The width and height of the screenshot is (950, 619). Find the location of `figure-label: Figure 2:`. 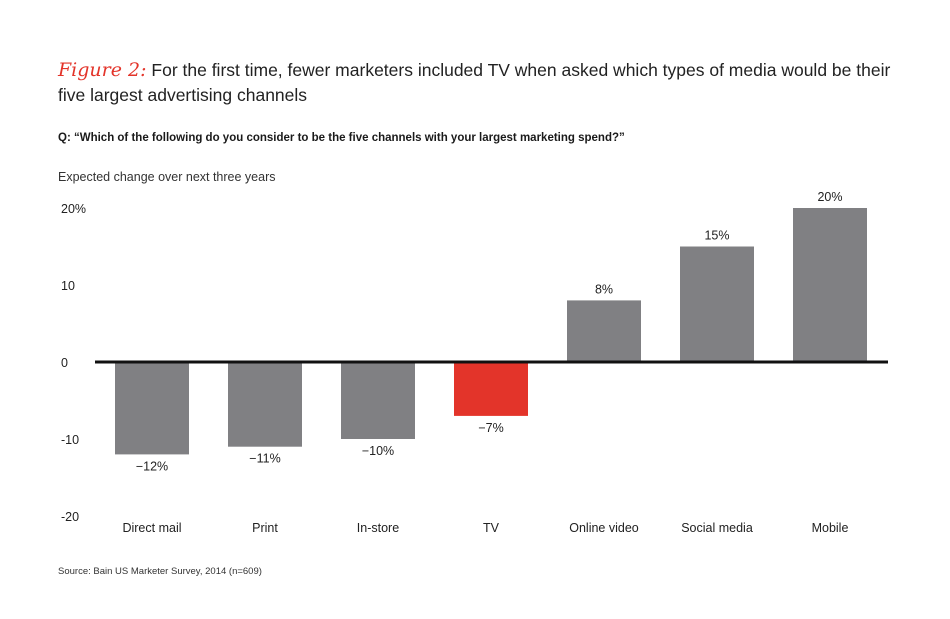

figure-label: Figure 2: is located at coordinates (102, 70).